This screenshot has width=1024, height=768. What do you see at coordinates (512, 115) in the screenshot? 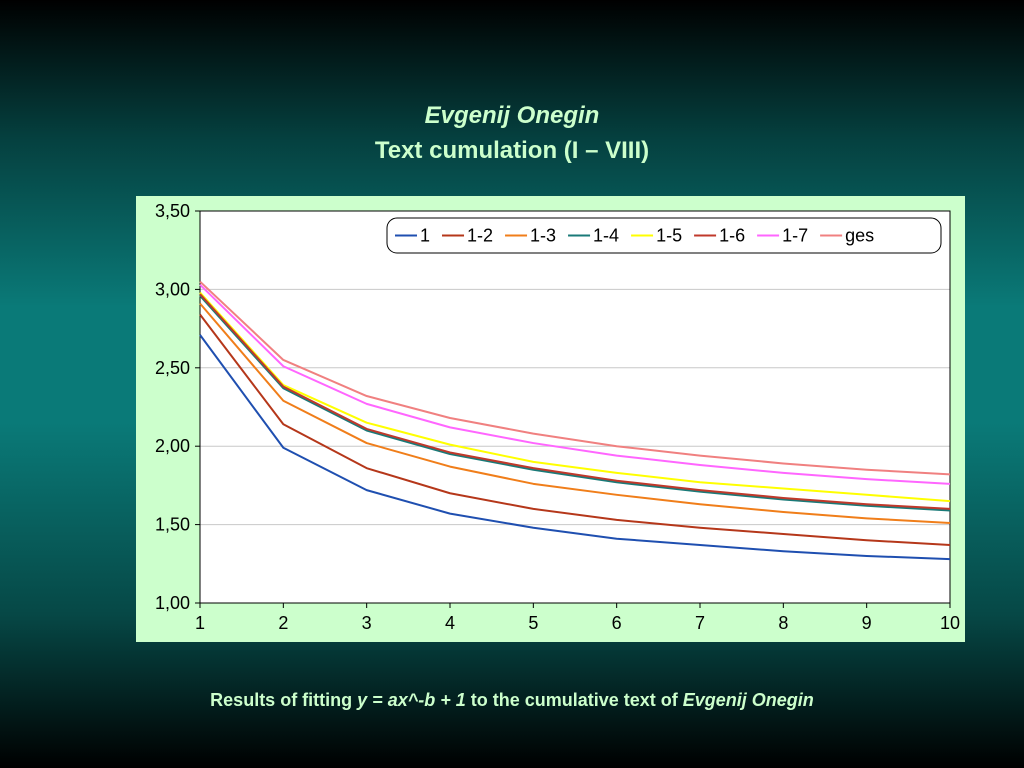
I see `chart-title-line1: Evgenij Onegin` at bounding box center [512, 115].